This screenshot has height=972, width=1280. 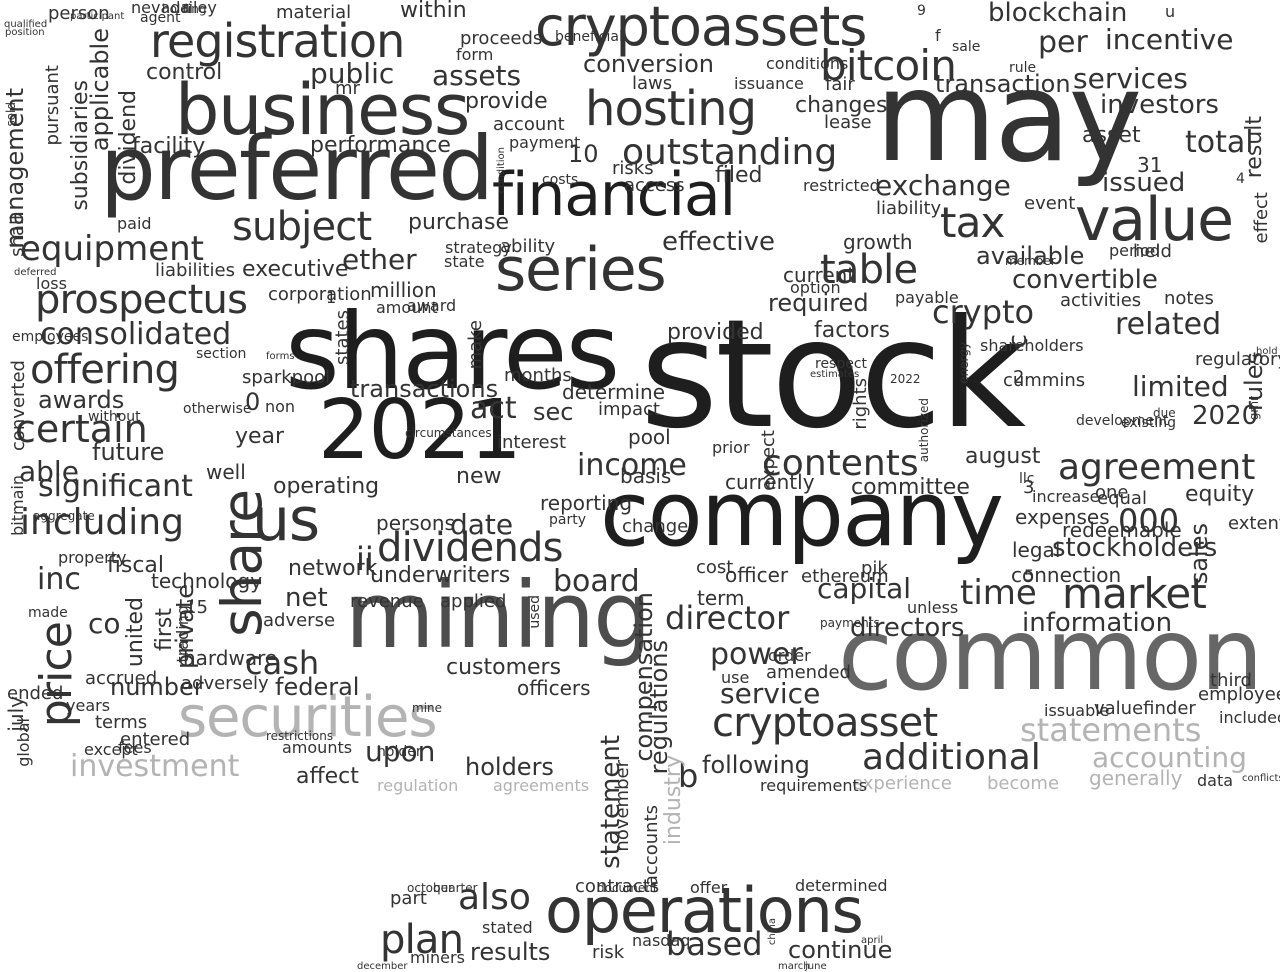 I want to click on cloud-word: liability, so click(x=909, y=208).